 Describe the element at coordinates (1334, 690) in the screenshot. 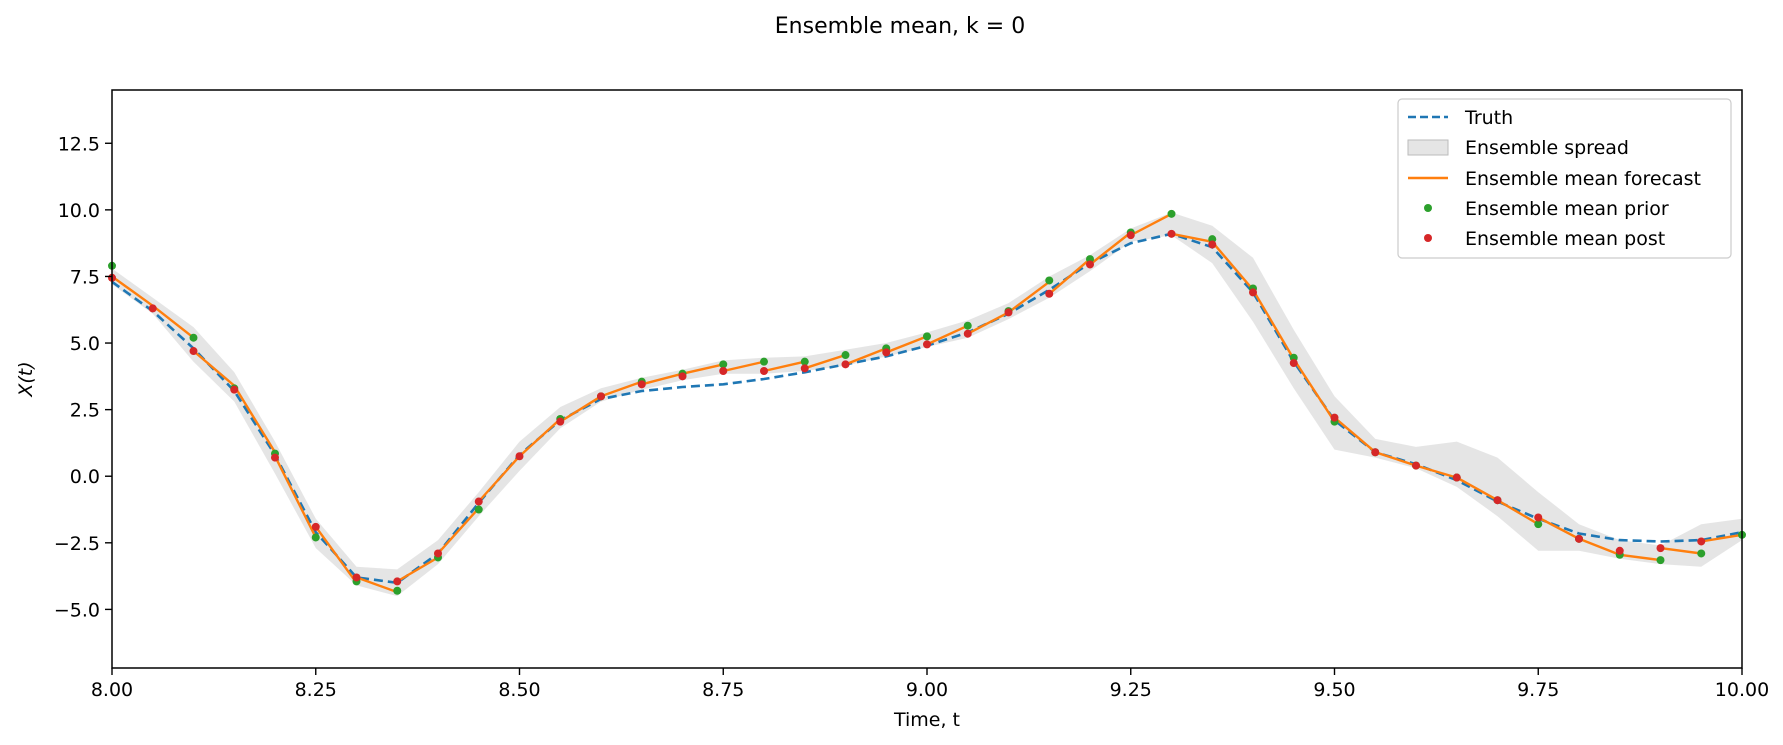

I see `x-tick-label: 9.50` at that location.